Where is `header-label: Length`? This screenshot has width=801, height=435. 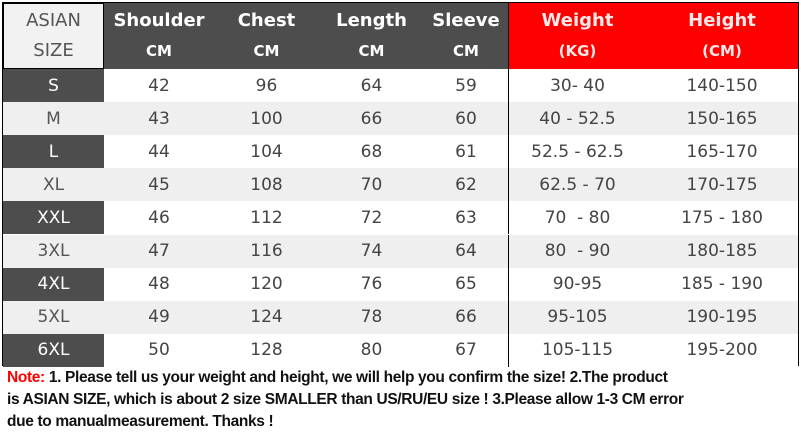
header-label: Length is located at coordinates (371, 20).